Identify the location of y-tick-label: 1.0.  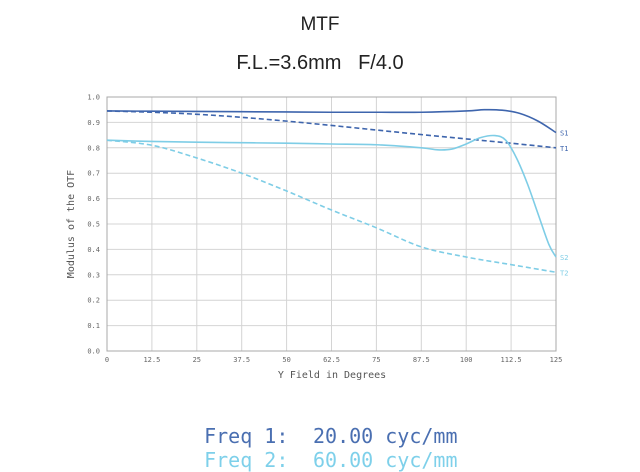
(93, 98).